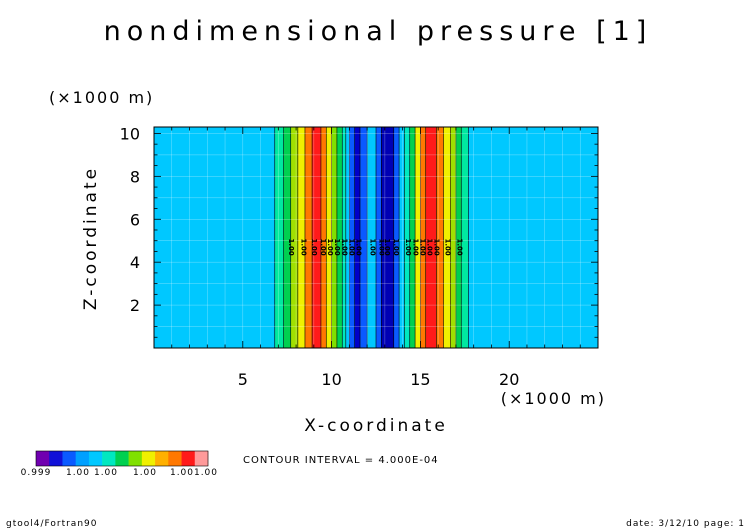 Image resolution: width=752 pixels, height=532 pixels. What do you see at coordinates (323, 247) in the screenshot?
I see `contour-label-3: 1.00` at bounding box center [323, 247].